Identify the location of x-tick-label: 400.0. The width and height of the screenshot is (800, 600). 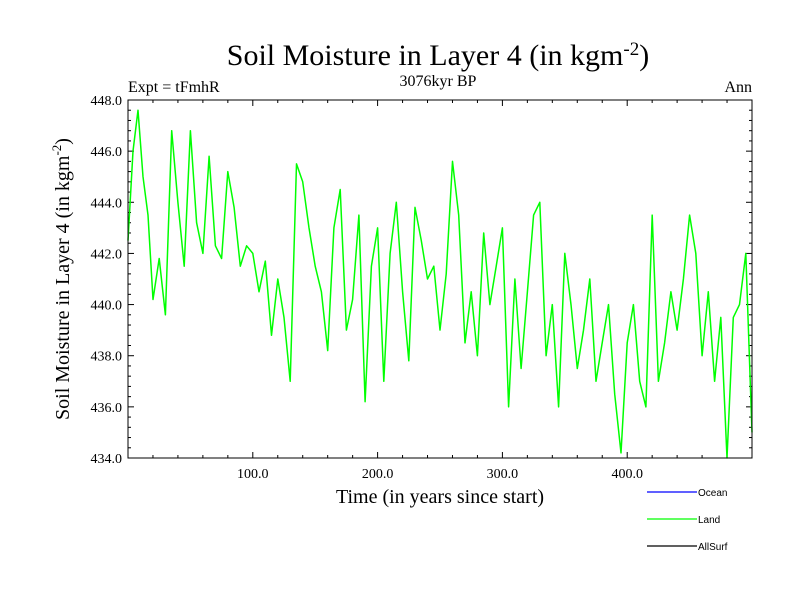
(627, 474).